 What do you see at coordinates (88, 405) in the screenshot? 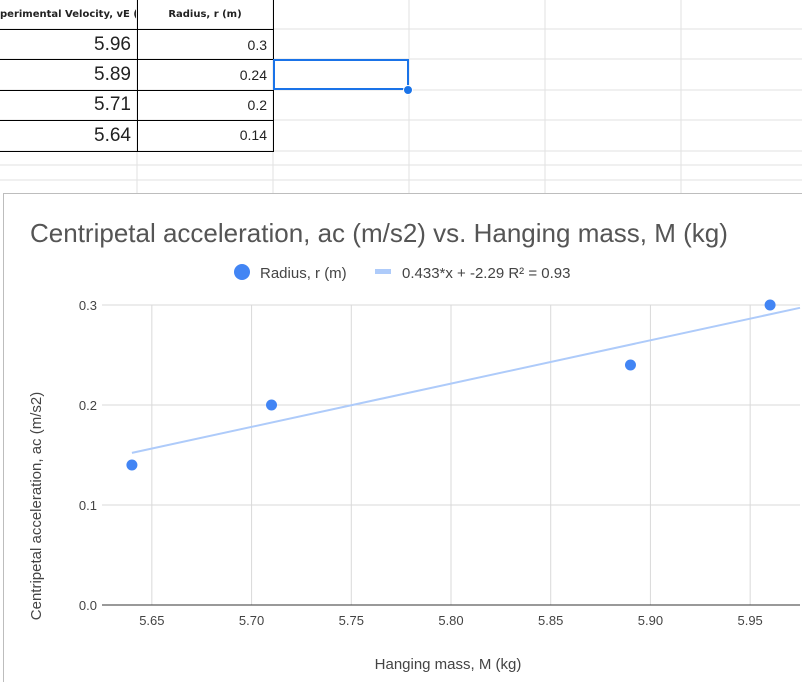
I see `y-tick-label: 0.2` at bounding box center [88, 405].